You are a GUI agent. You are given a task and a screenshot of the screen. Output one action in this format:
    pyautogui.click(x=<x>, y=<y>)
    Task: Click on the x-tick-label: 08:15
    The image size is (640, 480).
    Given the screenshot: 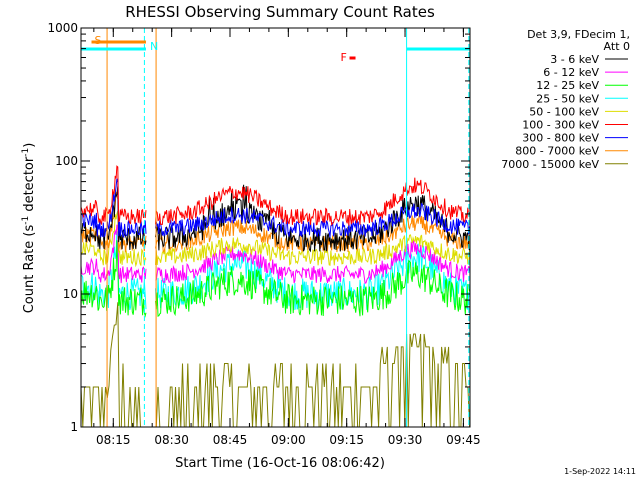 What is the action you would take?
    pyautogui.click(x=113, y=440)
    